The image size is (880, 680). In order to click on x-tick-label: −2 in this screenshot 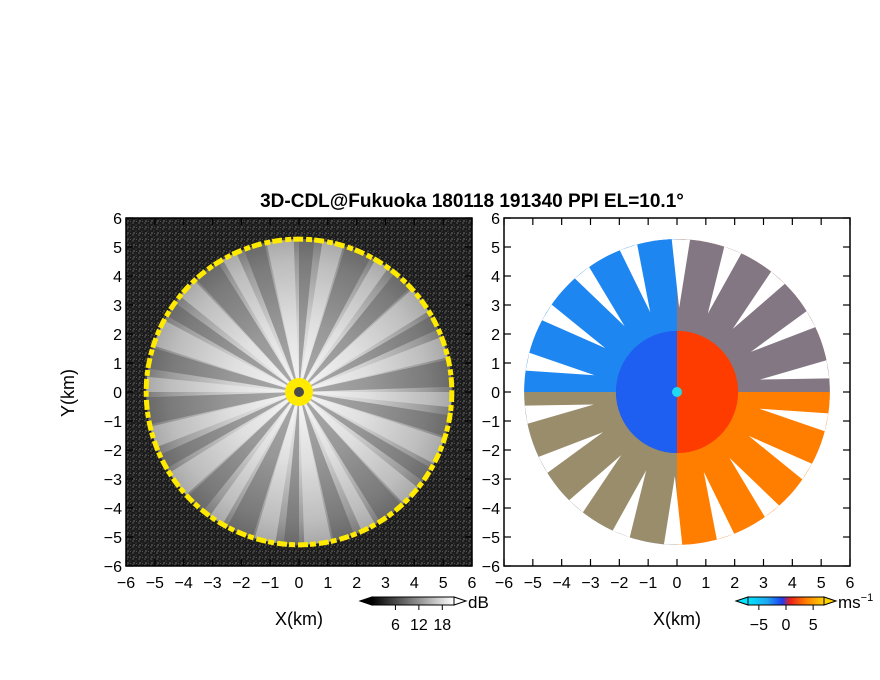, I will do `click(241, 583)`.